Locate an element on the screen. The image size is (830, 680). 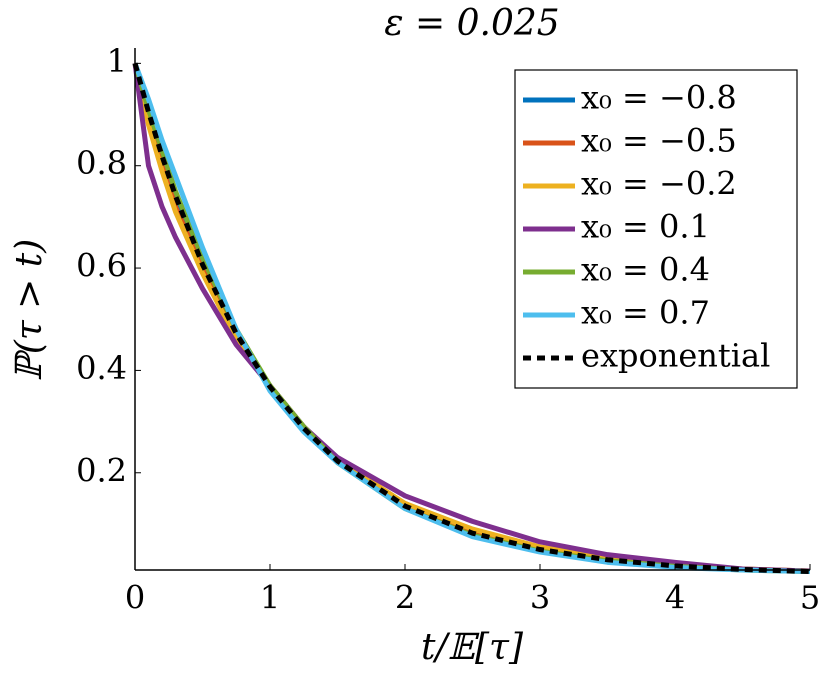
y-tick-label: 0.2 is located at coordinates (101, 470).